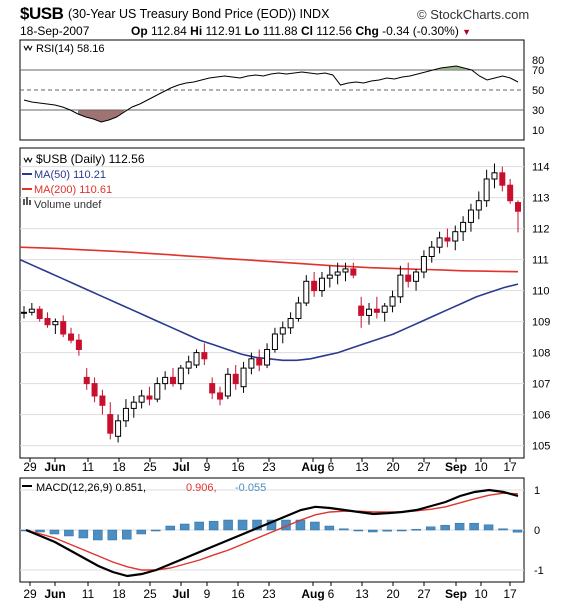 The image size is (575, 608). What do you see at coordinates (70, 49) in the screenshot?
I see `rsi-legend-label: RSI(14) 58.16` at bounding box center [70, 49].